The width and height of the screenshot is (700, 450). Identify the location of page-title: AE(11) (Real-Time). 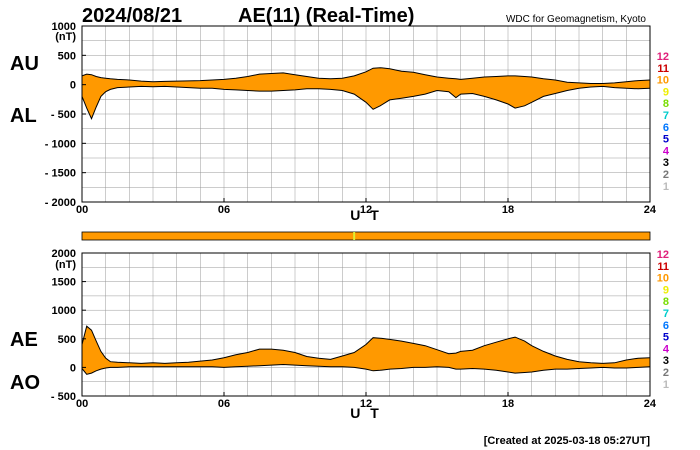
(326, 16).